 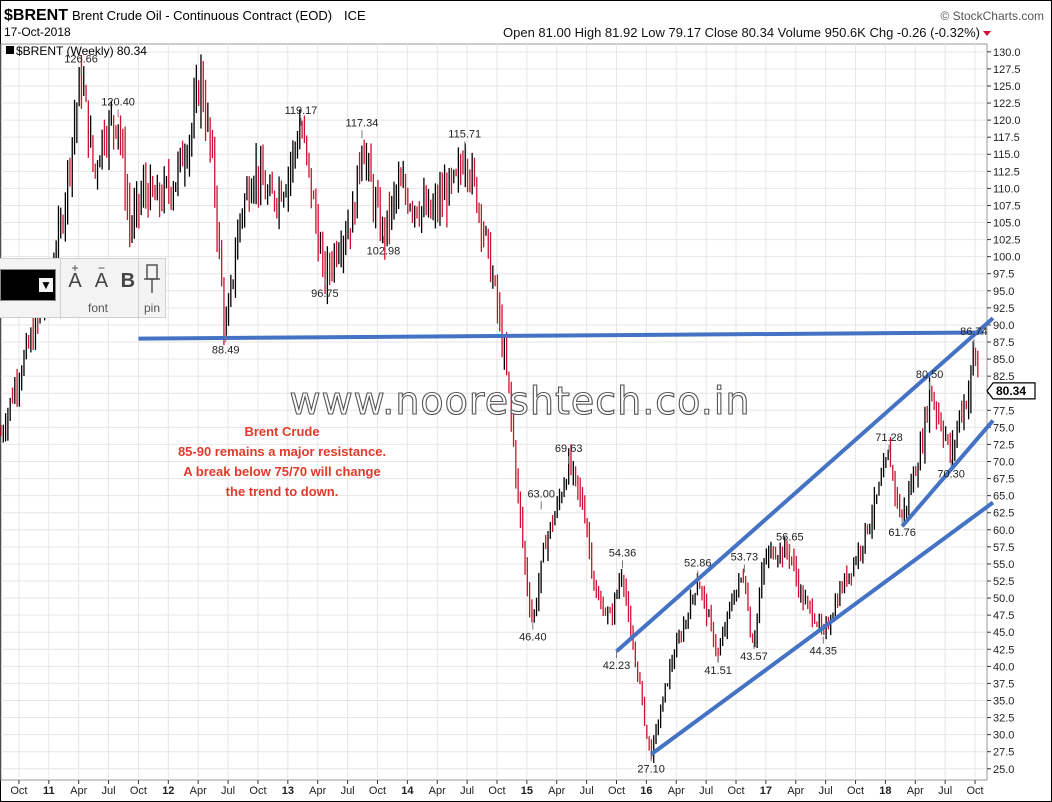 What do you see at coordinates (464, 134) in the screenshot?
I see `price-annotation: 115.71` at bounding box center [464, 134].